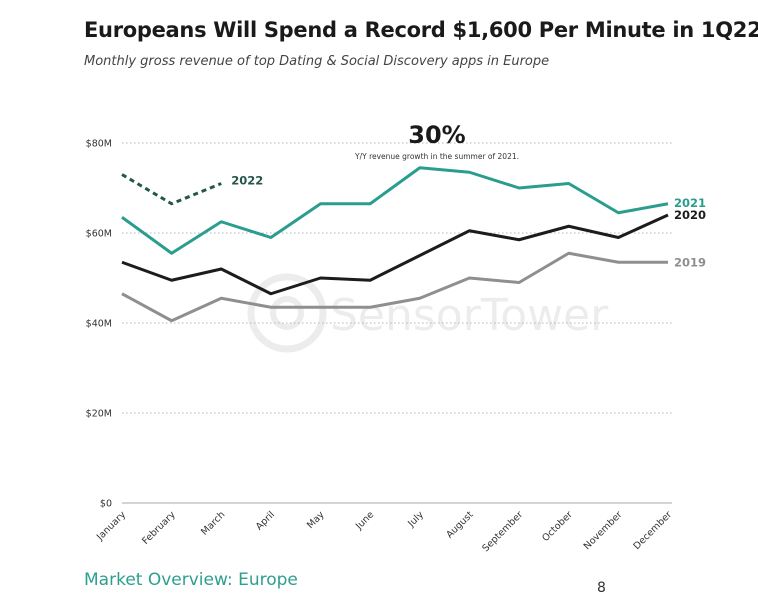 The image size is (758, 612). What do you see at coordinates (601, 588) in the screenshot?
I see `page-number: 8` at bounding box center [601, 588].